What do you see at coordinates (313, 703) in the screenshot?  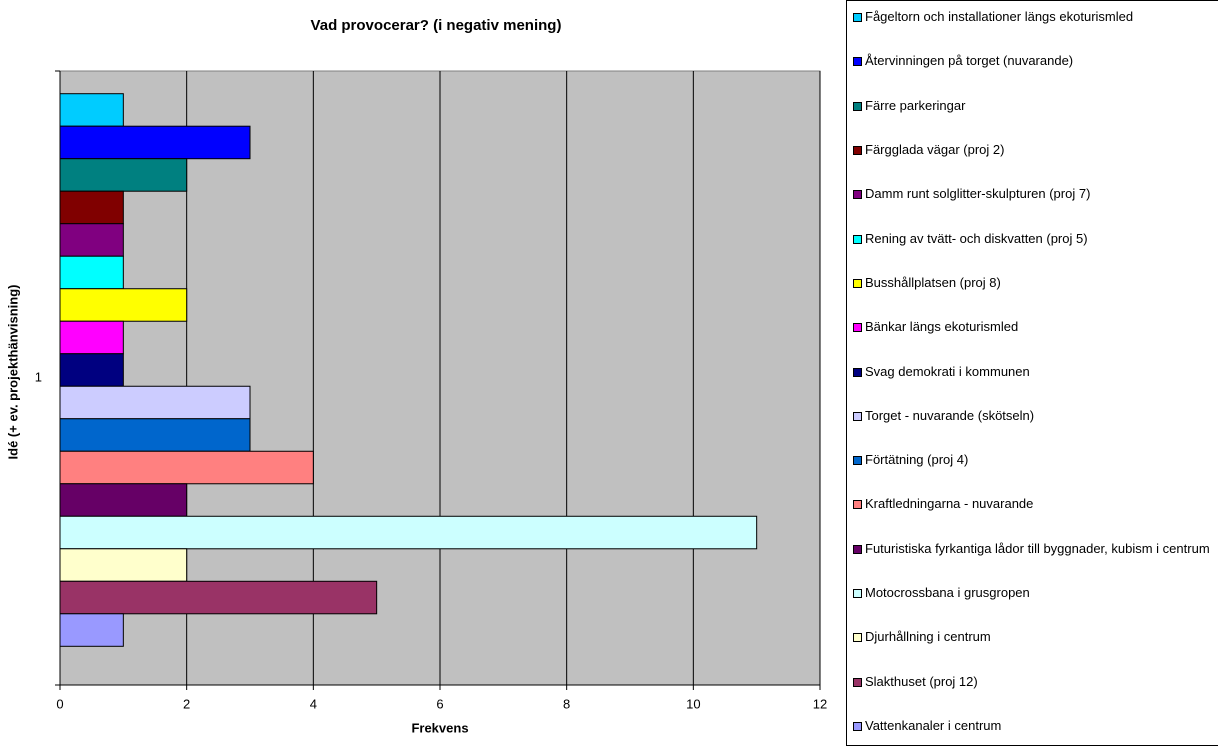 I see `x-tick-label: 4` at bounding box center [313, 703].